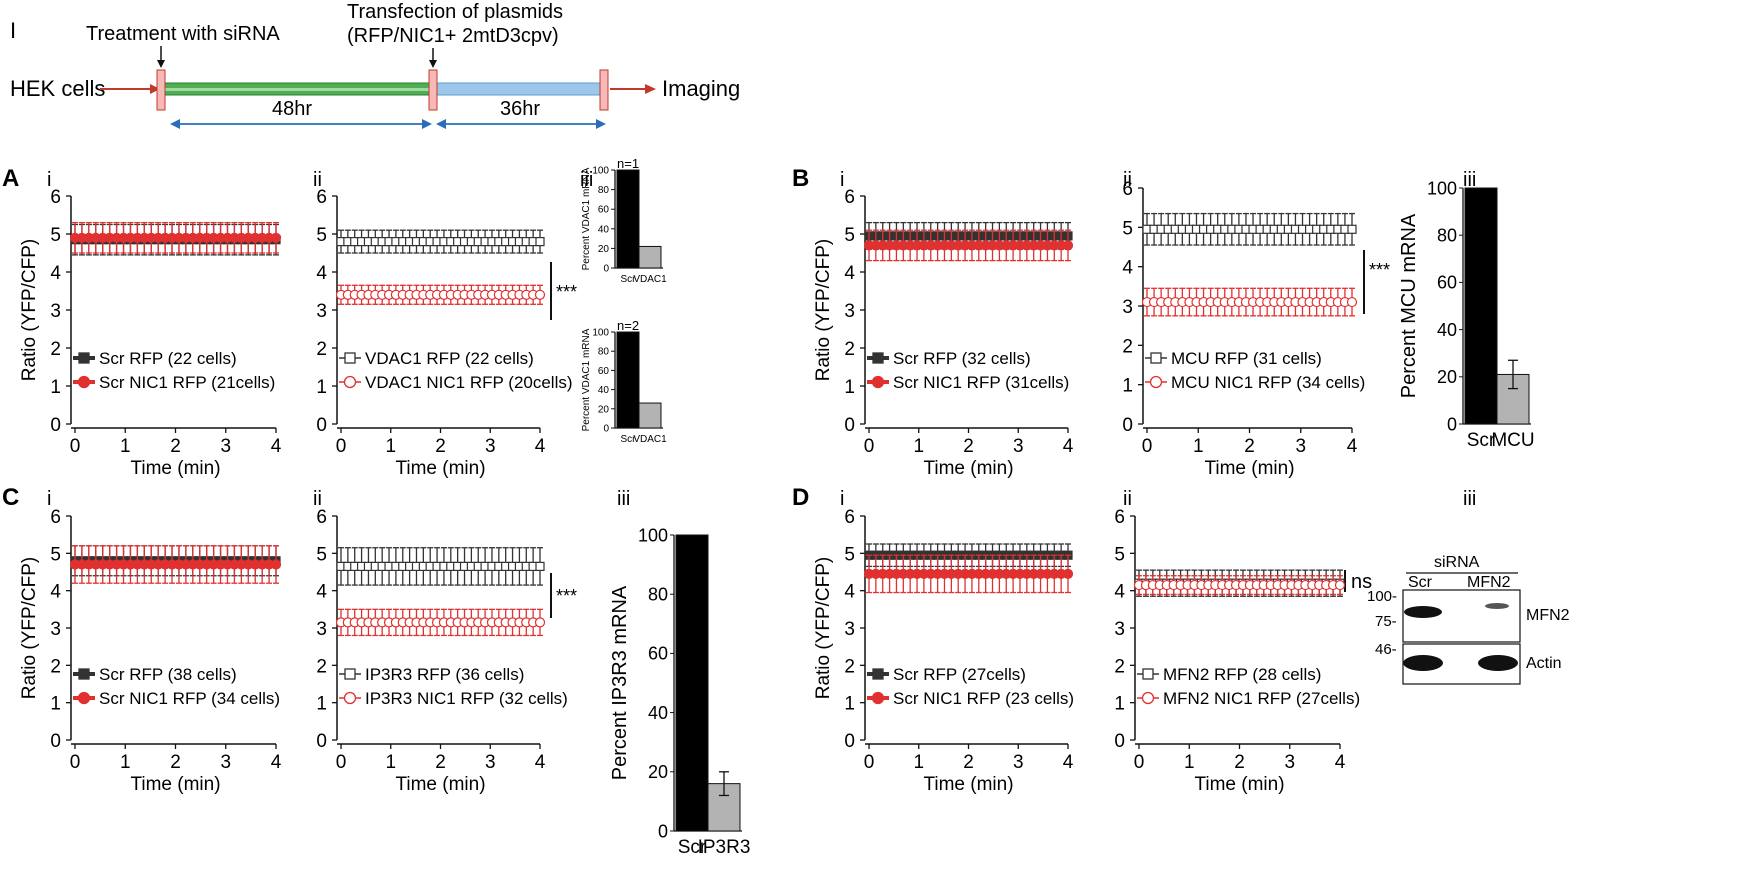  What do you see at coordinates (1361, 582) in the screenshot?
I see `significance-ns-D-ii: ns` at bounding box center [1361, 582].